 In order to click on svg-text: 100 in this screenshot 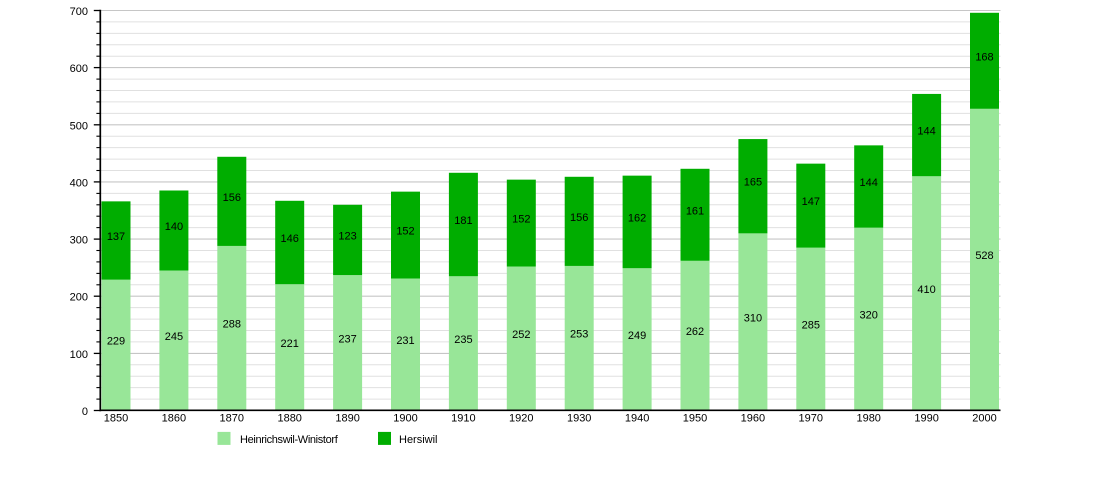, I will do `click(79, 355)`.